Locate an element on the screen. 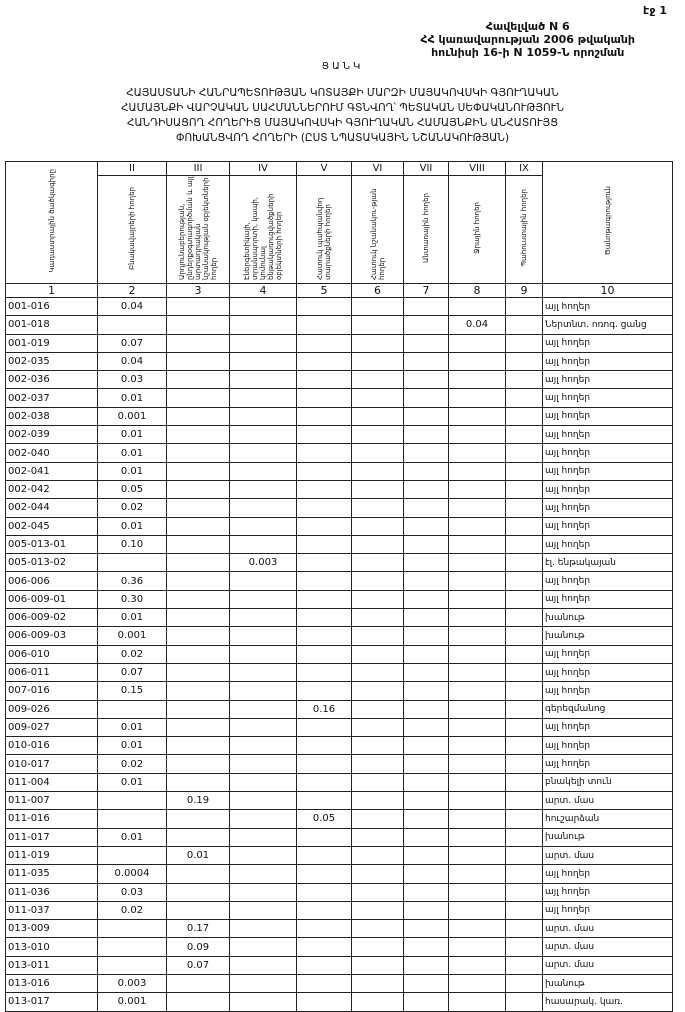 The image size is (685, 1012). column-header: Հատուկ պահպանվող տարածքների հողեր is located at coordinates (324, 229).